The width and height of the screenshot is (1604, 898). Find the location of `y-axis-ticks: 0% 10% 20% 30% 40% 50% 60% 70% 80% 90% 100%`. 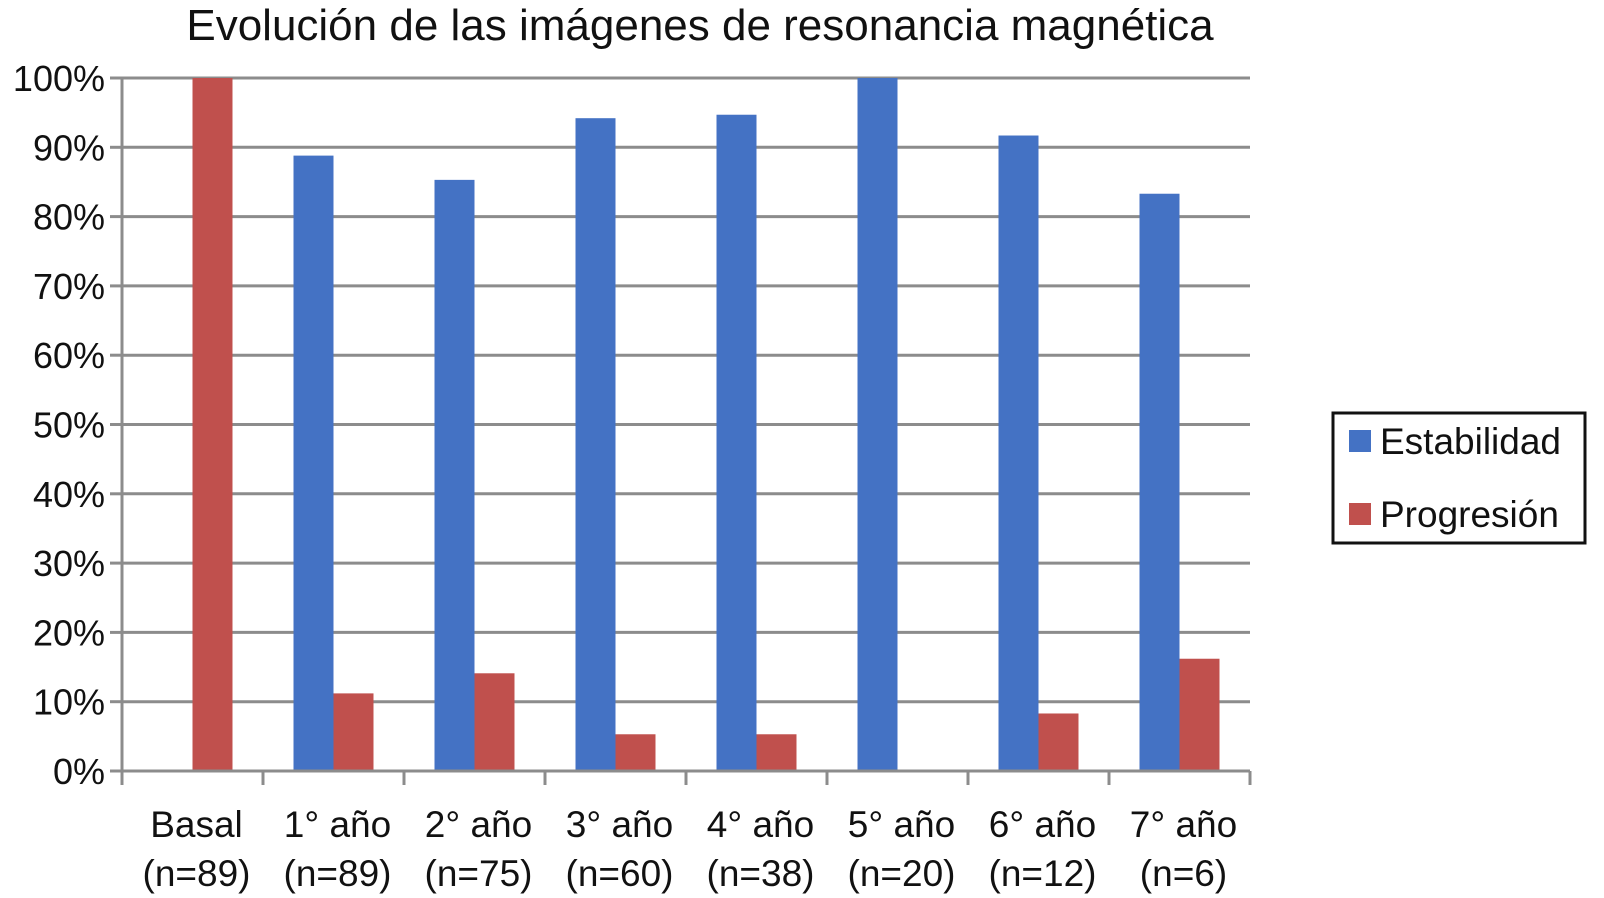

y-axis-ticks: 0% 10% 20% 30% 40% 50% 60% 70% 80% 90% 100% is located at coordinates (67, 425).